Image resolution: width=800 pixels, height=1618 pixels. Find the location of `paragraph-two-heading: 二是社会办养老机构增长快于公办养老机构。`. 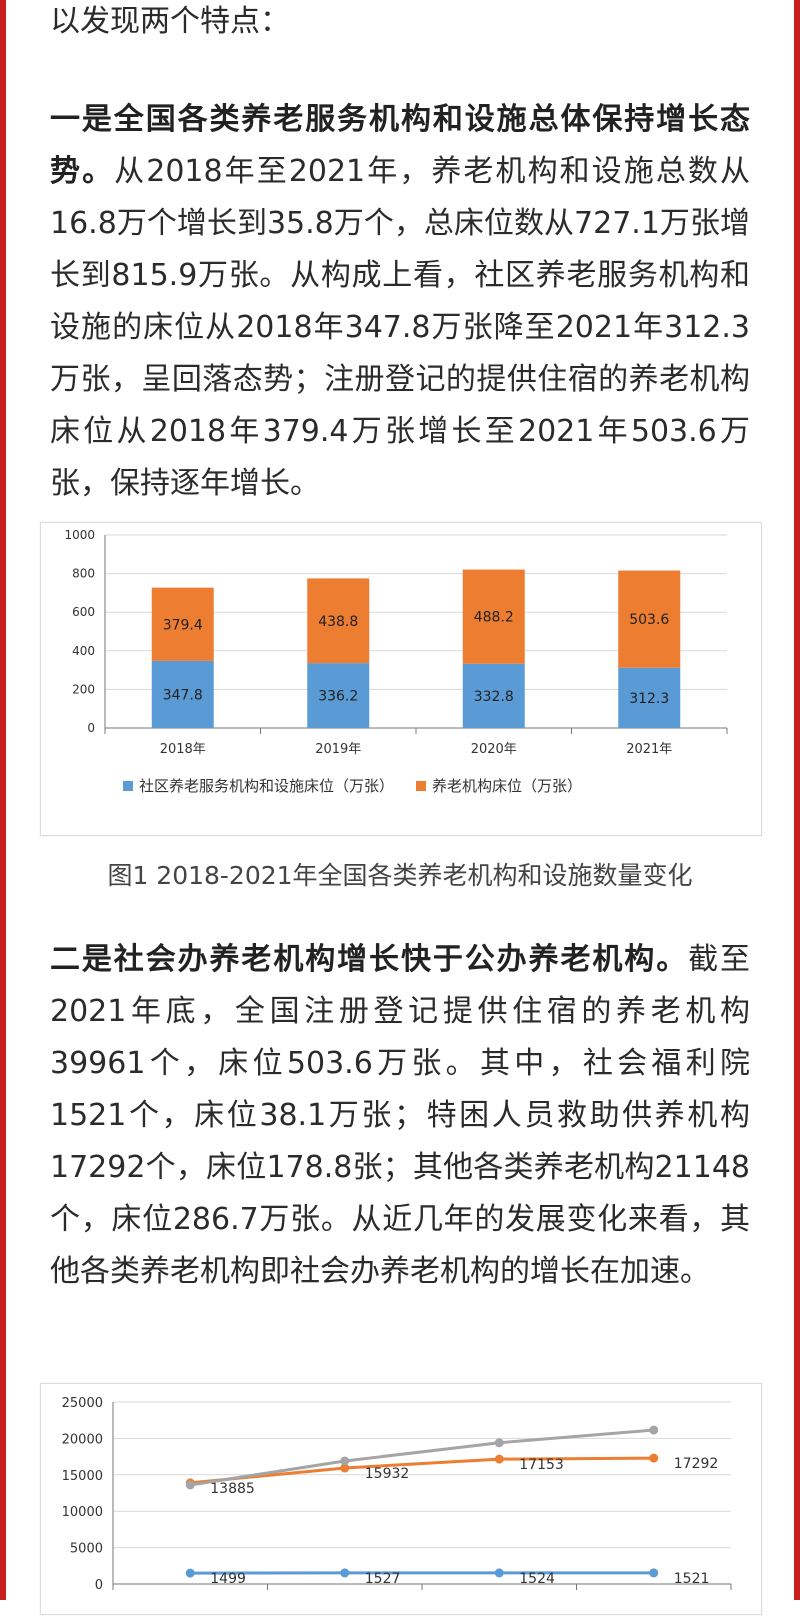

paragraph-two-heading: 二是社会办养老机构增长快于公办养老机构。 is located at coordinates (369, 959).